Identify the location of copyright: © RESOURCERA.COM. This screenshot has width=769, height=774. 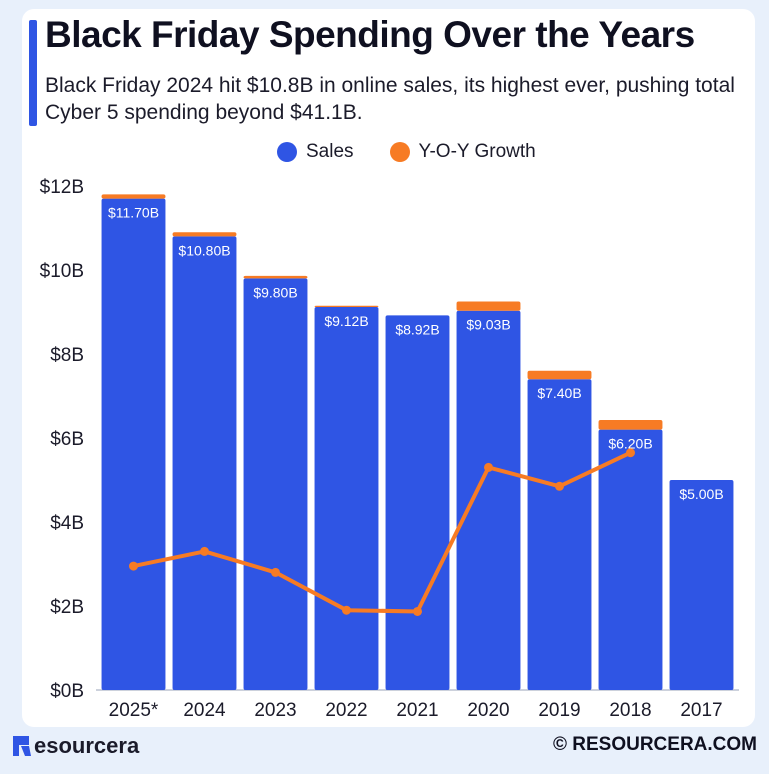
(654, 744).